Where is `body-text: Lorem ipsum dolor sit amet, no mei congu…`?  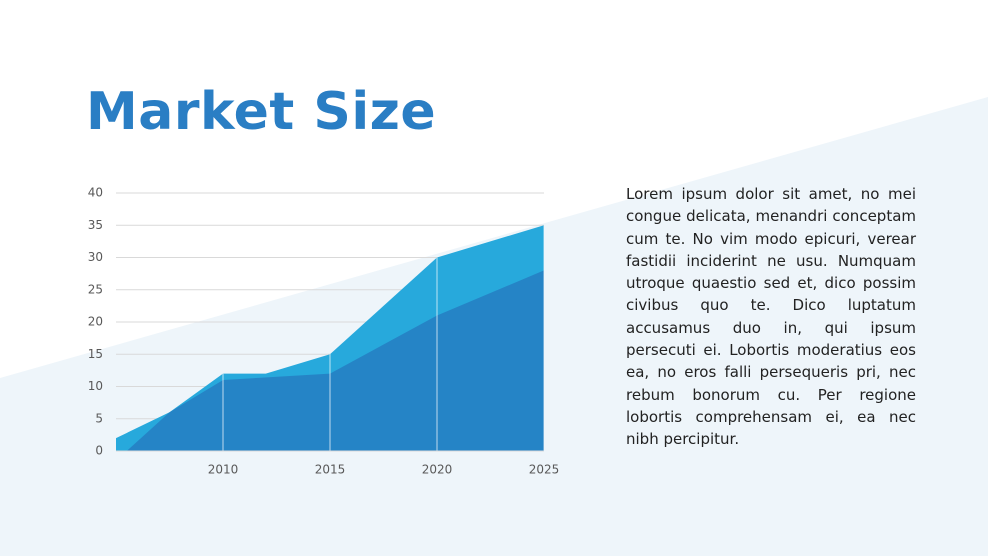 body-text: Lorem ipsum dolor sit amet, no mei congu… is located at coordinates (771, 317).